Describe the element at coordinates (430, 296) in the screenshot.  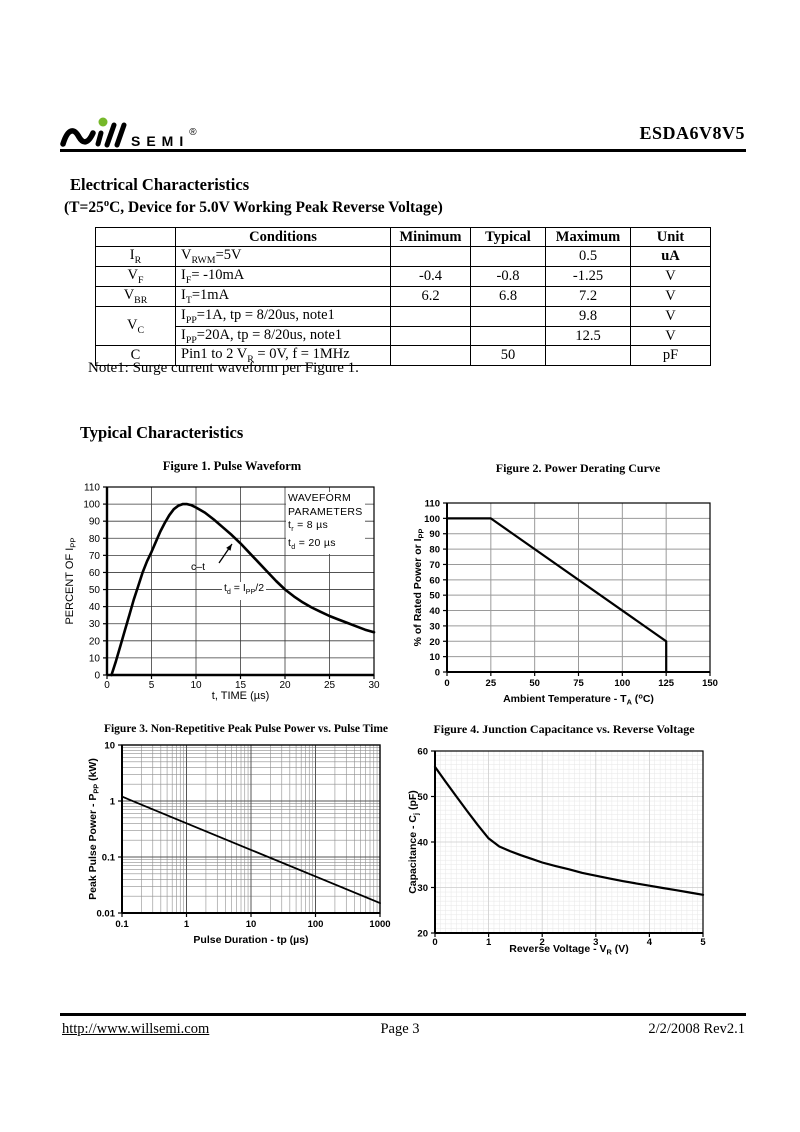
I see `minimum-cell: 6.2` at that location.